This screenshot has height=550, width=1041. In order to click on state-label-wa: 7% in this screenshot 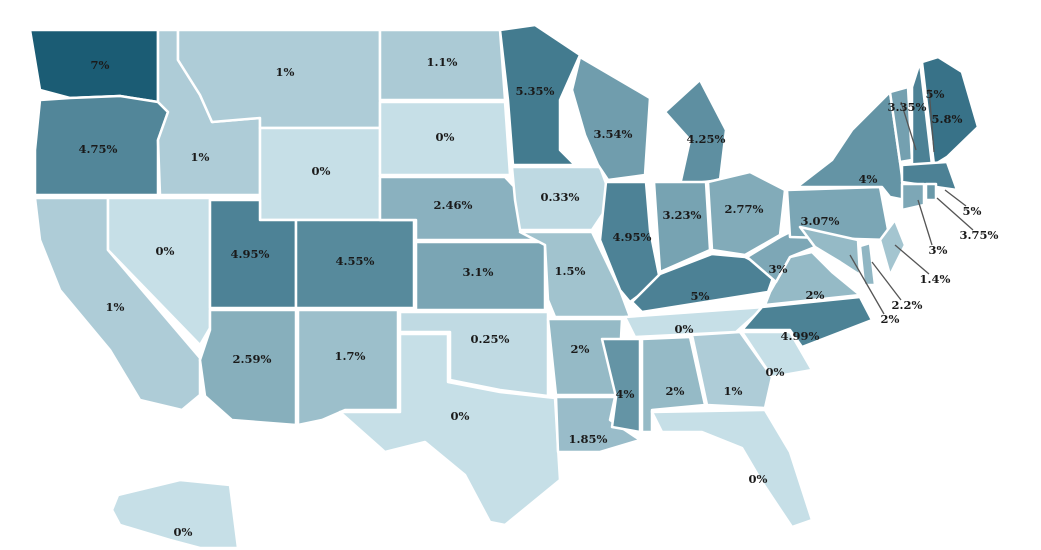, I will do `click(100, 65)`.